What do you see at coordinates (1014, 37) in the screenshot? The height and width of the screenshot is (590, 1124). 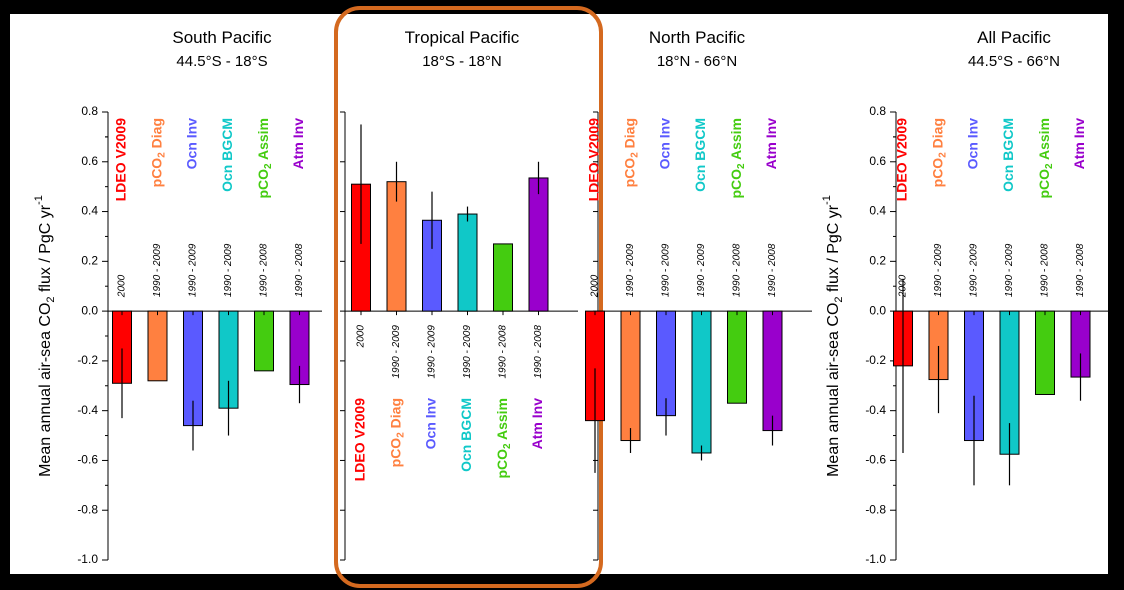 I see `panel-title: All Pacific` at bounding box center [1014, 37].